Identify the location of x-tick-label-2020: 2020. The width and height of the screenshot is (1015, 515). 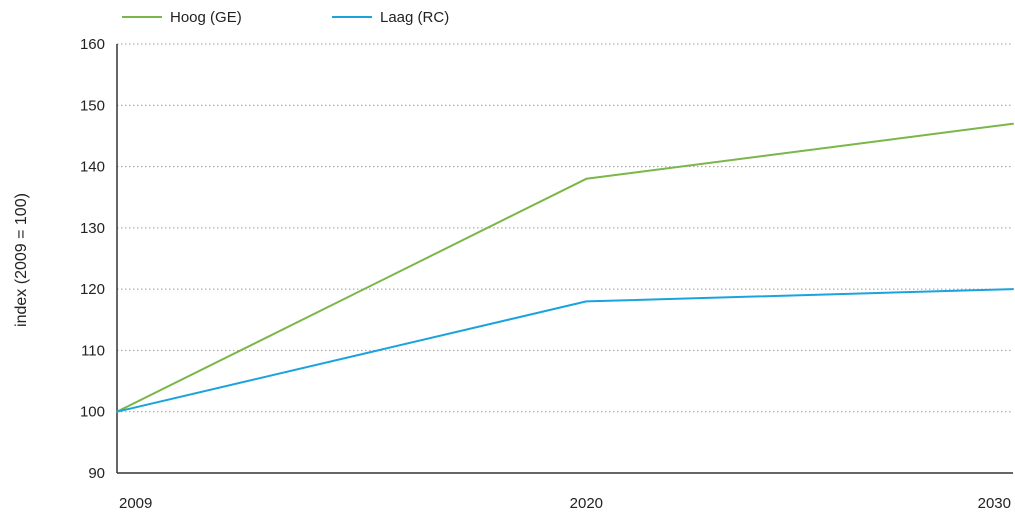
(586, 503).